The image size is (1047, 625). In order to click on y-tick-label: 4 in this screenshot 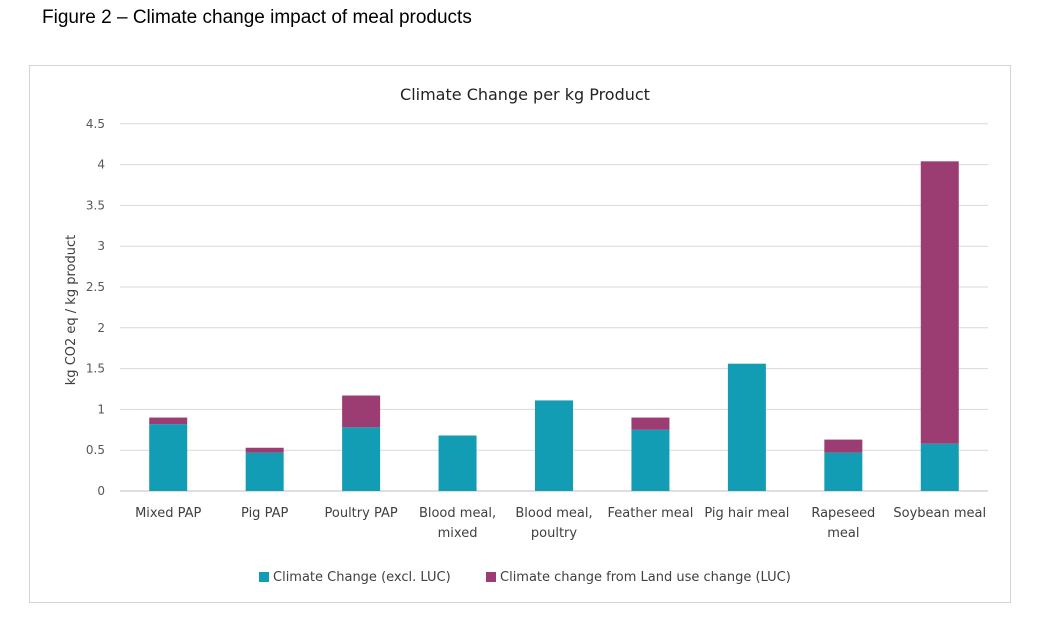, I will do `click(101, 165)`.